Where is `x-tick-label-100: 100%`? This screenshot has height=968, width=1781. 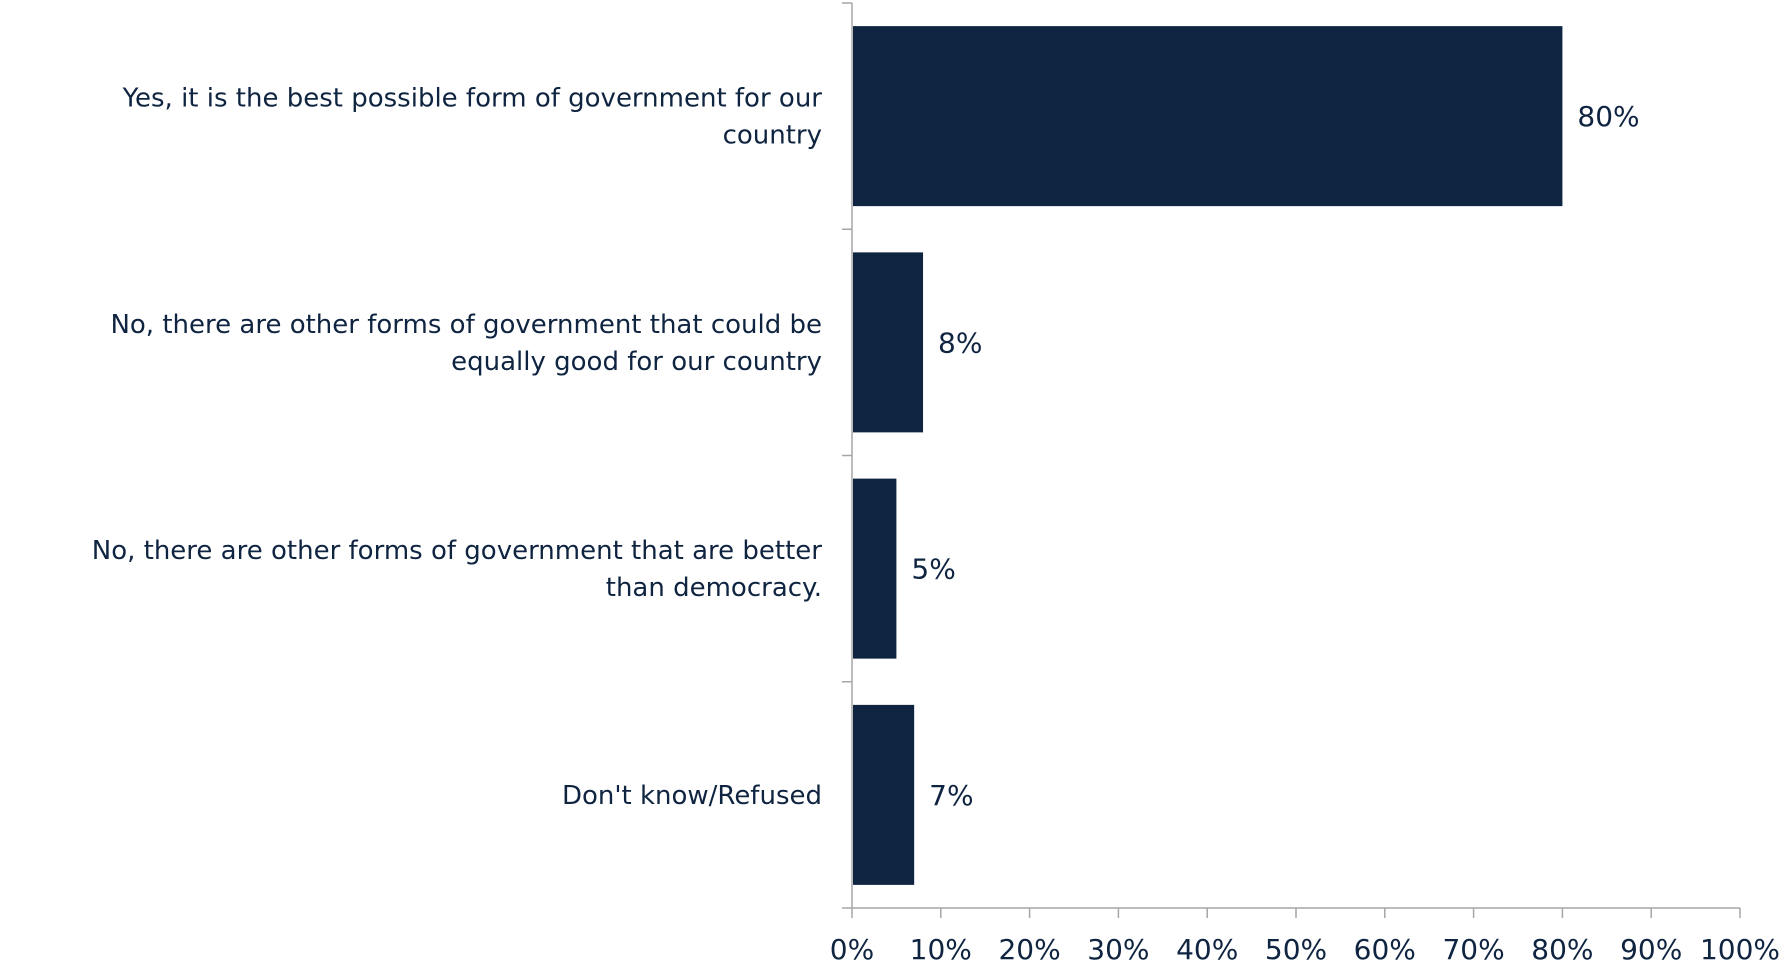 x-tick-label-100: 100% is located at coordinates (1740, 949).